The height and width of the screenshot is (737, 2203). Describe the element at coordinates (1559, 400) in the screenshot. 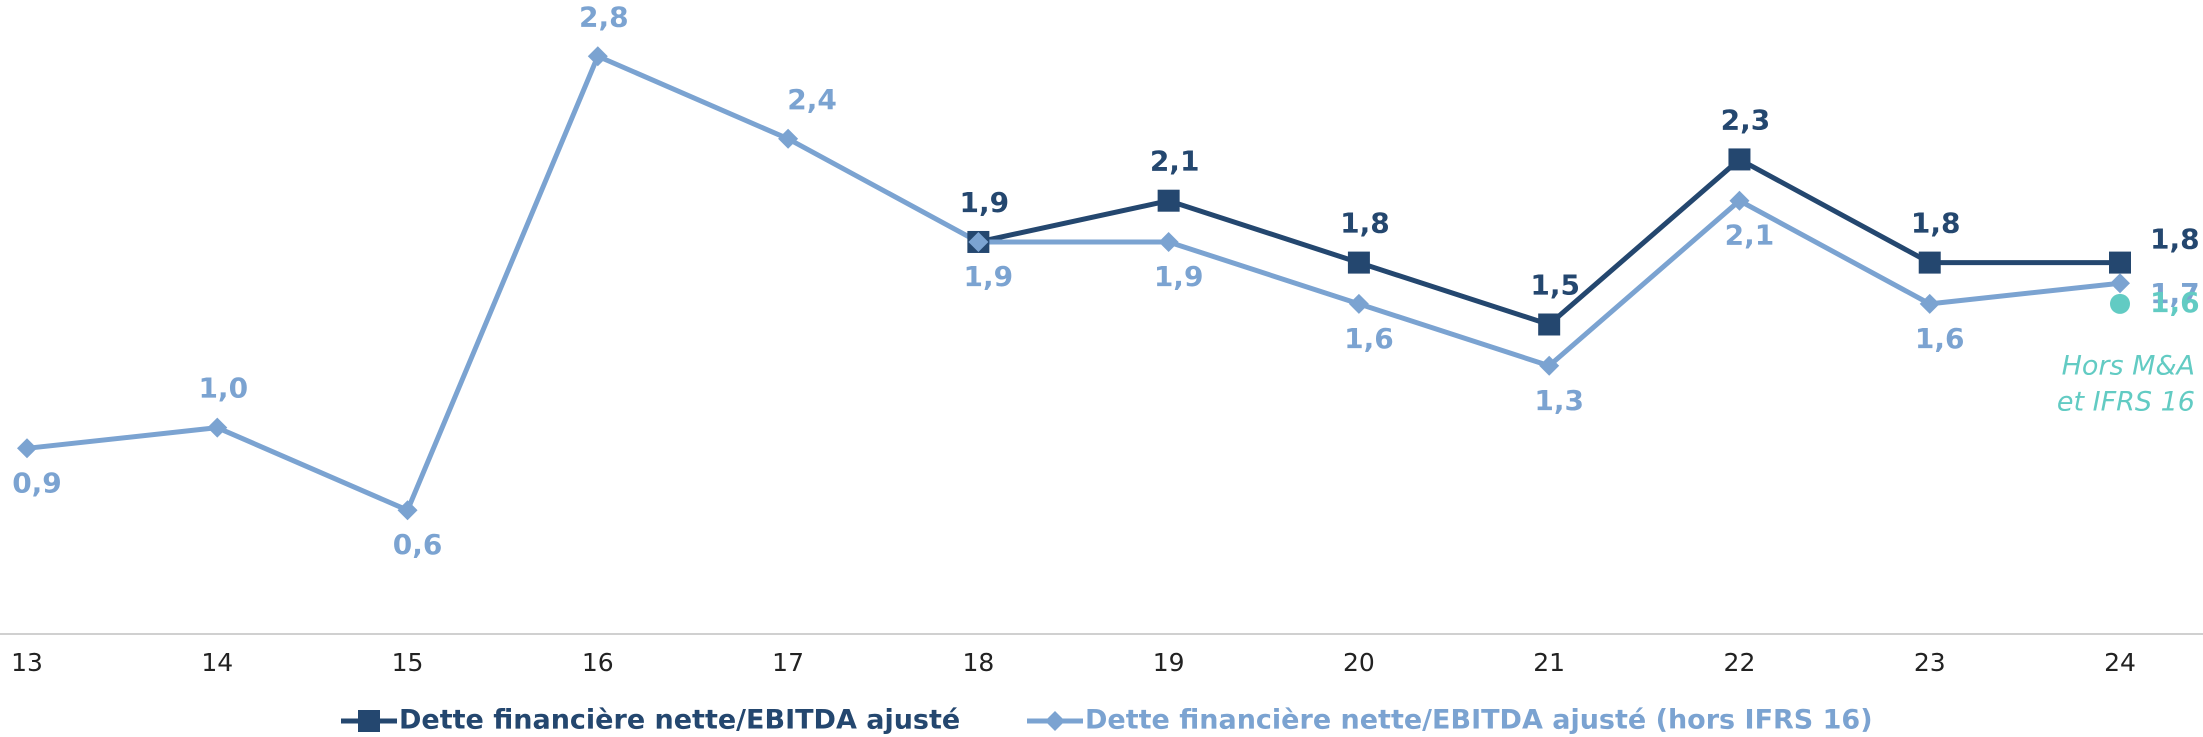

I see `value-label: 1,3` at that location.